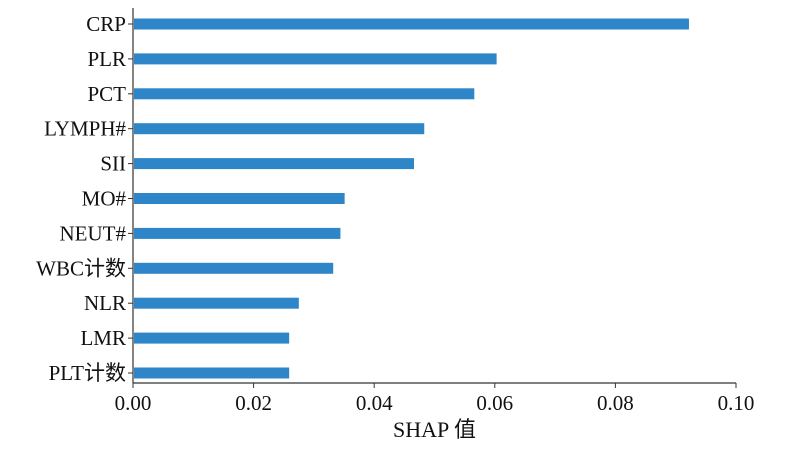  I want to click on x-tick-label-2: 0.04, so click(374, 403).